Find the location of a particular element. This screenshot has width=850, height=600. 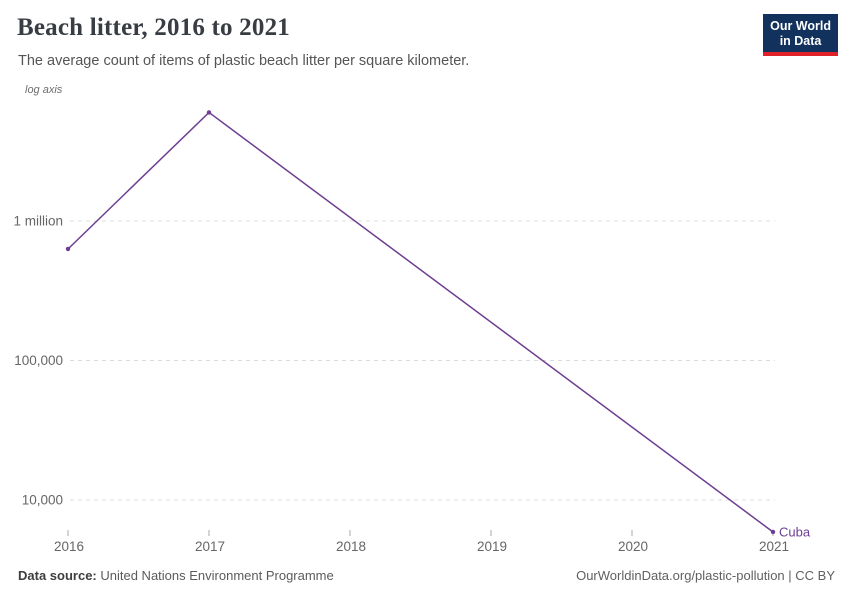

x-tick-label: 2020 is located at coordinates (633, 546).